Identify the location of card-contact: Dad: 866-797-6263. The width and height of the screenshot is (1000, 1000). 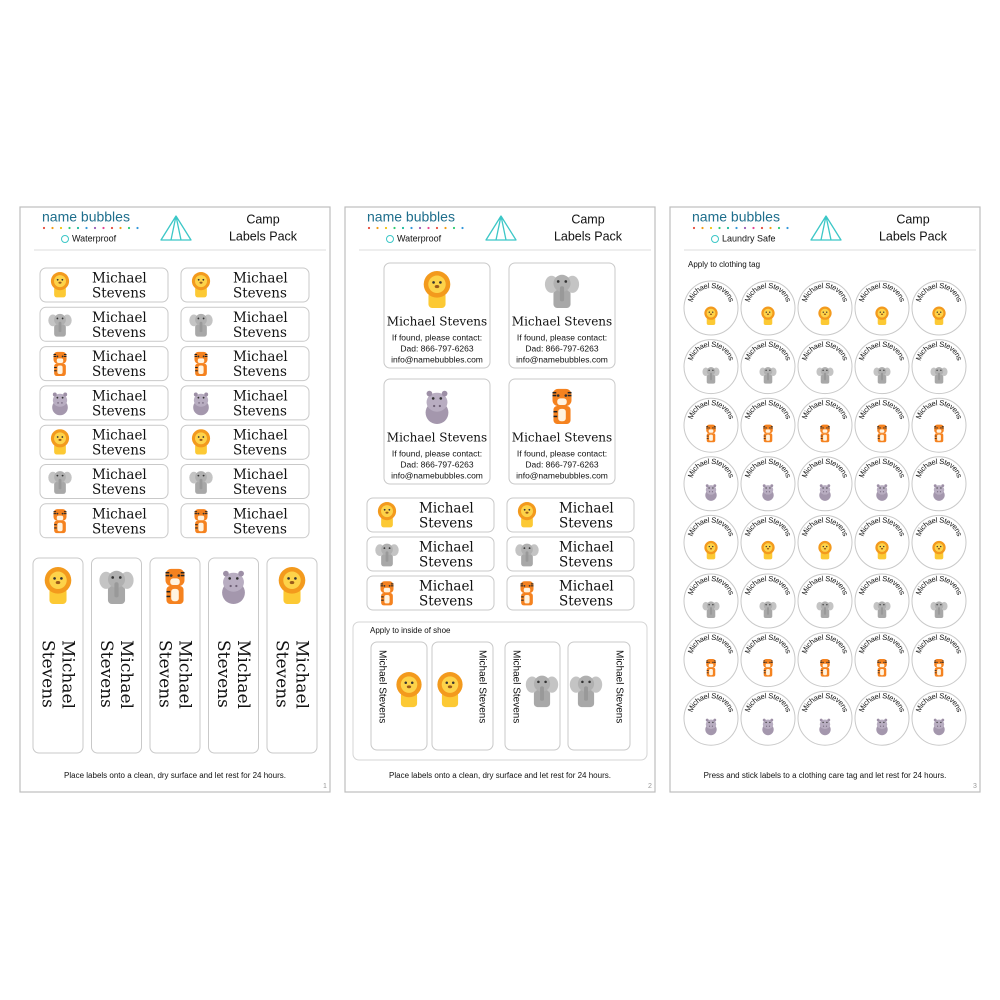
(562, 464).